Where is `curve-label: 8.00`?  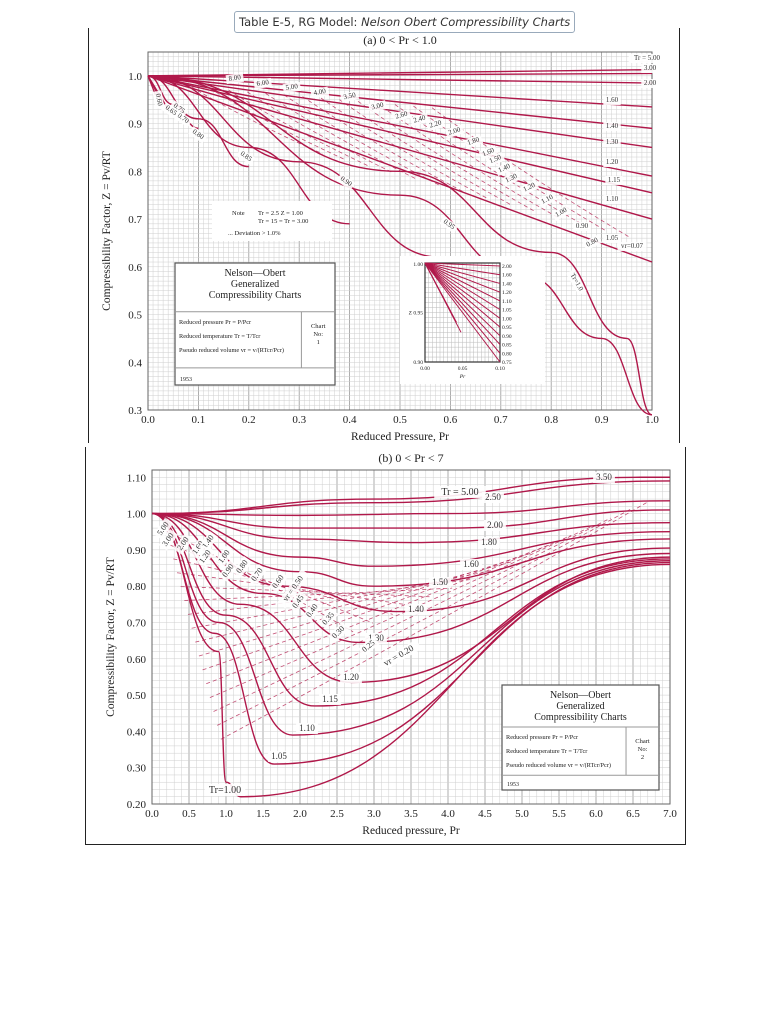
curve-label: 8.00 is located at coordinates (235, 78).